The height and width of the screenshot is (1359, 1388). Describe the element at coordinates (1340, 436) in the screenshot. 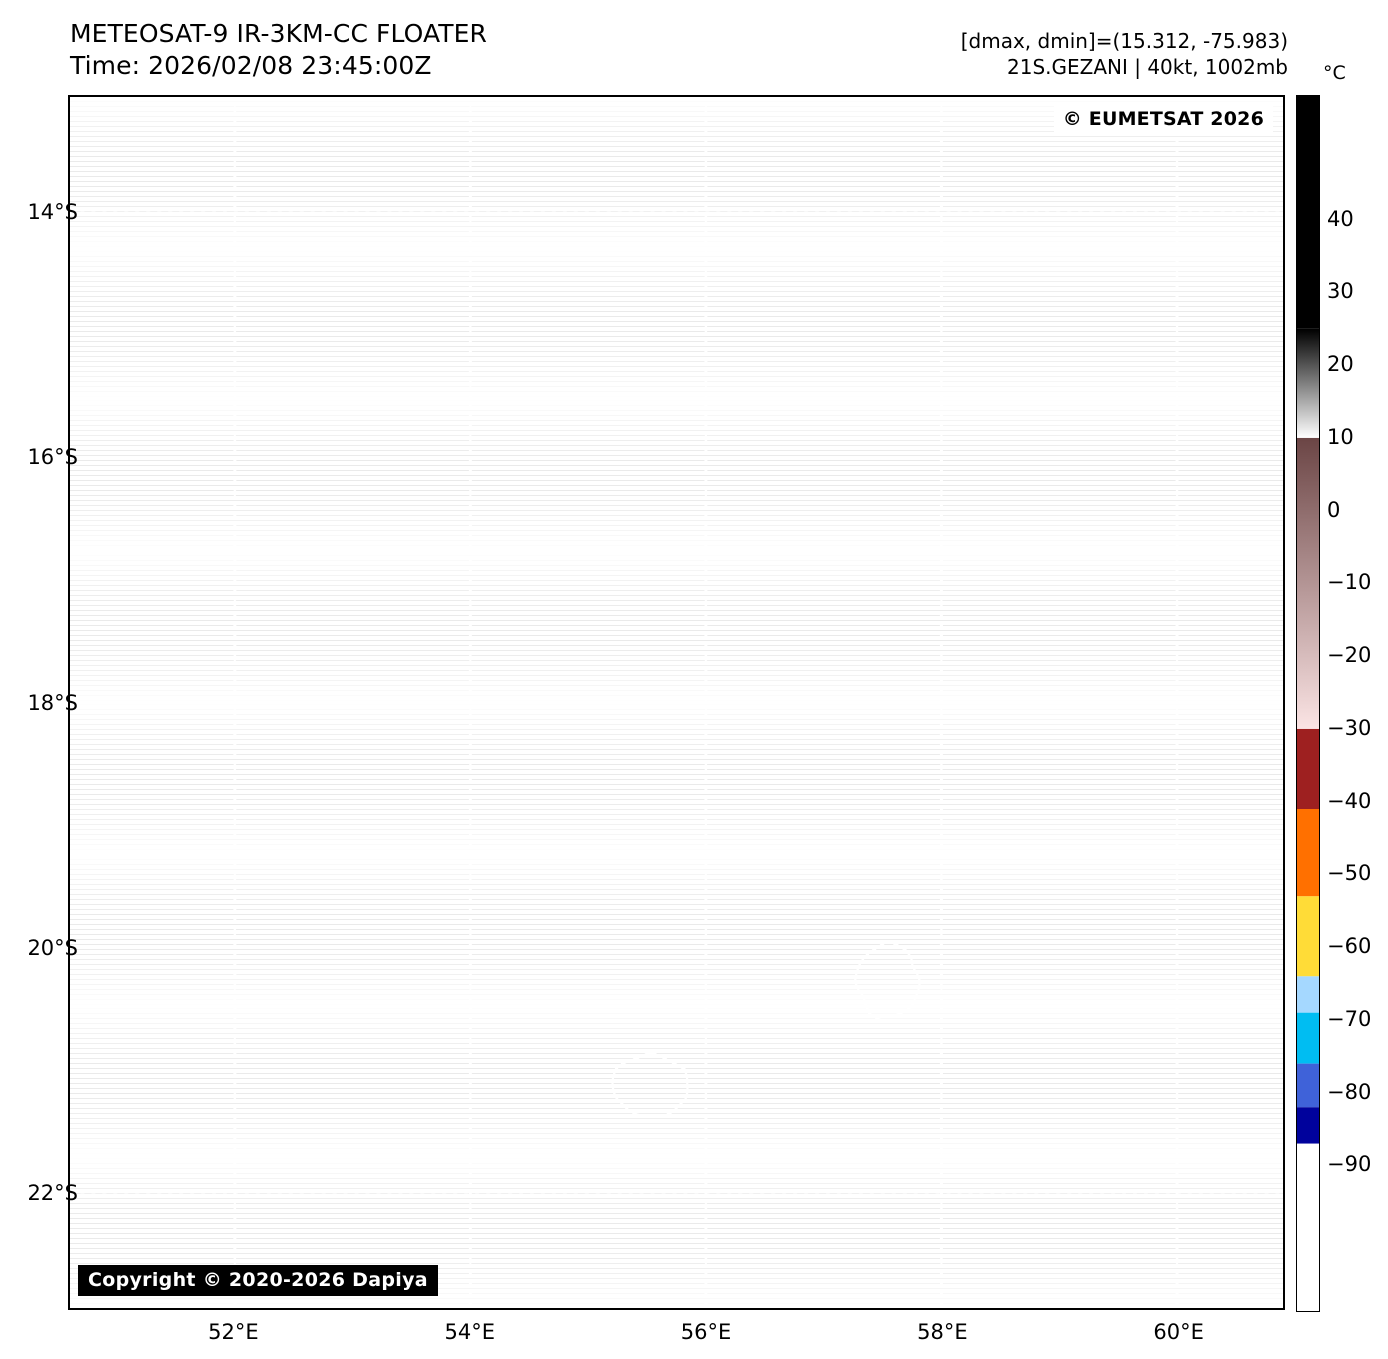

I see `colorbar-tick-label: 10` at that location.